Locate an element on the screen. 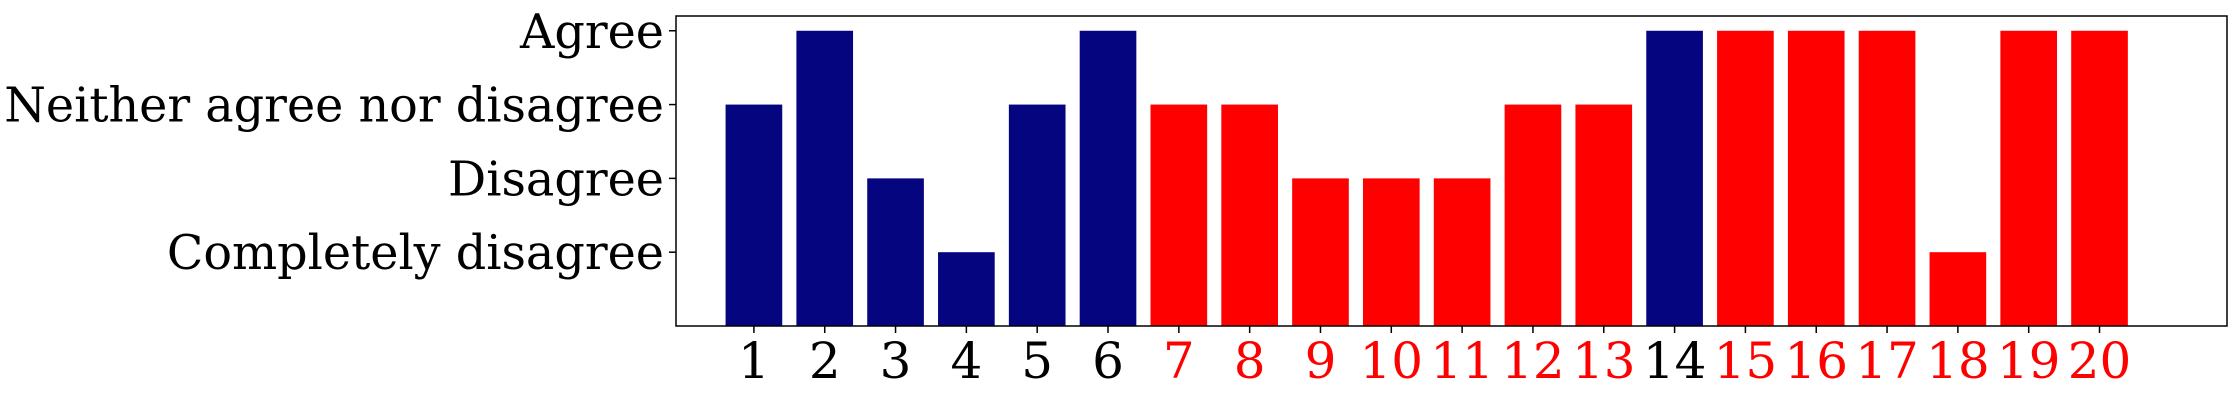 The image size is (2233, 400). x-tick-label-18: 18 is located at coordinates (1958, 361).